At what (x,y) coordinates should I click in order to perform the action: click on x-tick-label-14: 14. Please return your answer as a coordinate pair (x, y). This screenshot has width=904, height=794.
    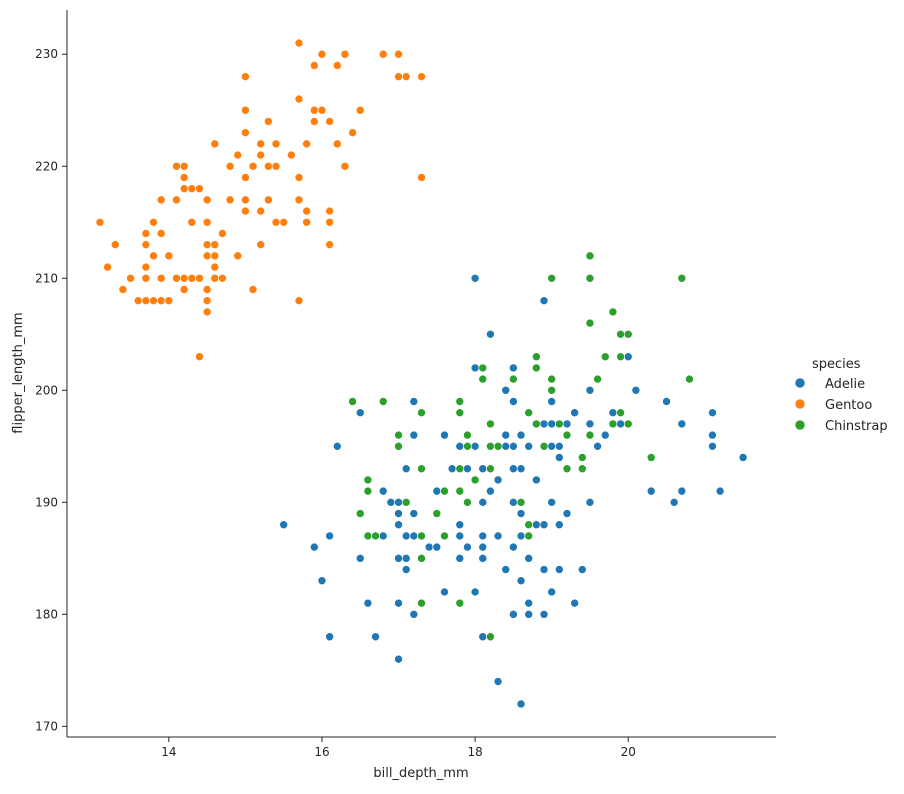
    Looking at the image, I should click on (168, 752).